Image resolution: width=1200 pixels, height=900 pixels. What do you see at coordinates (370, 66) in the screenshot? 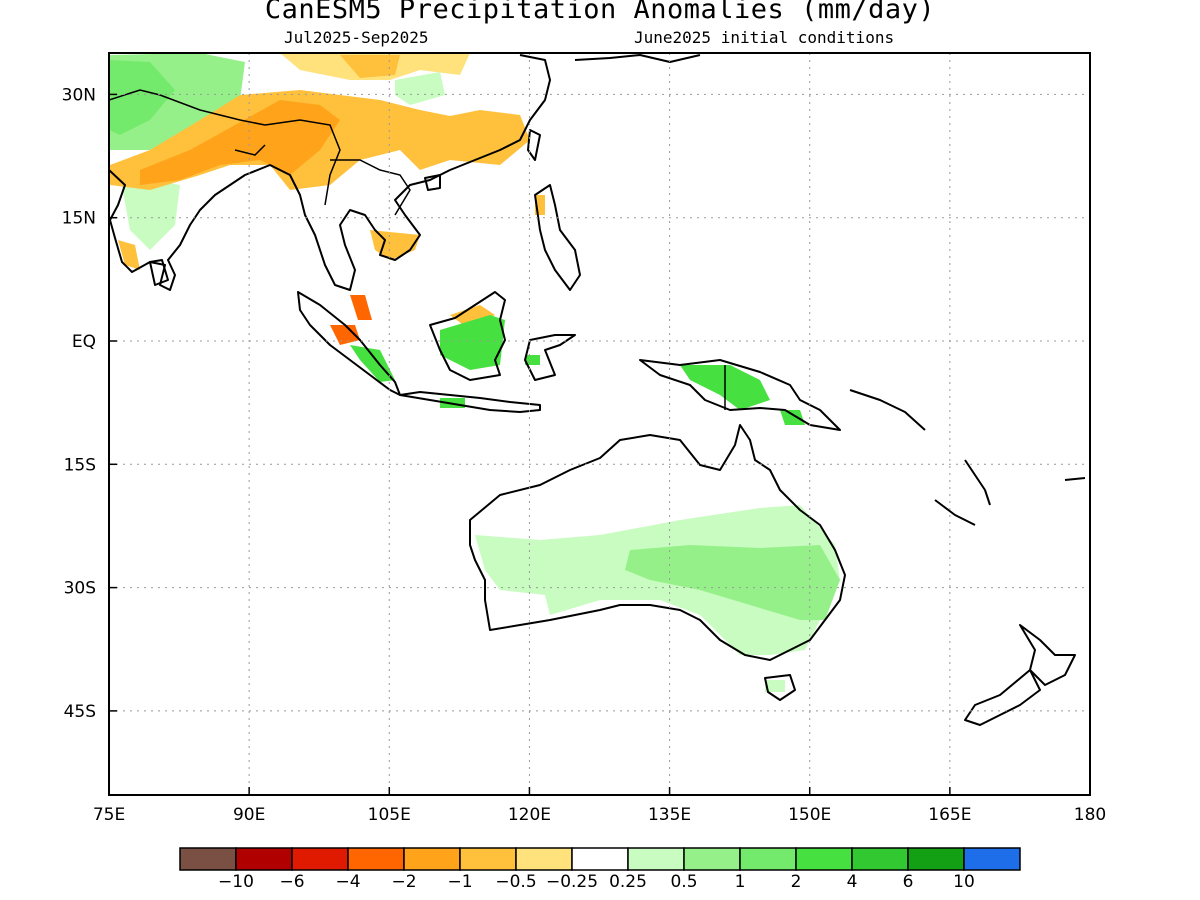
I see `dry-anomaly-tibet-core` at bounding box center [370, 66].